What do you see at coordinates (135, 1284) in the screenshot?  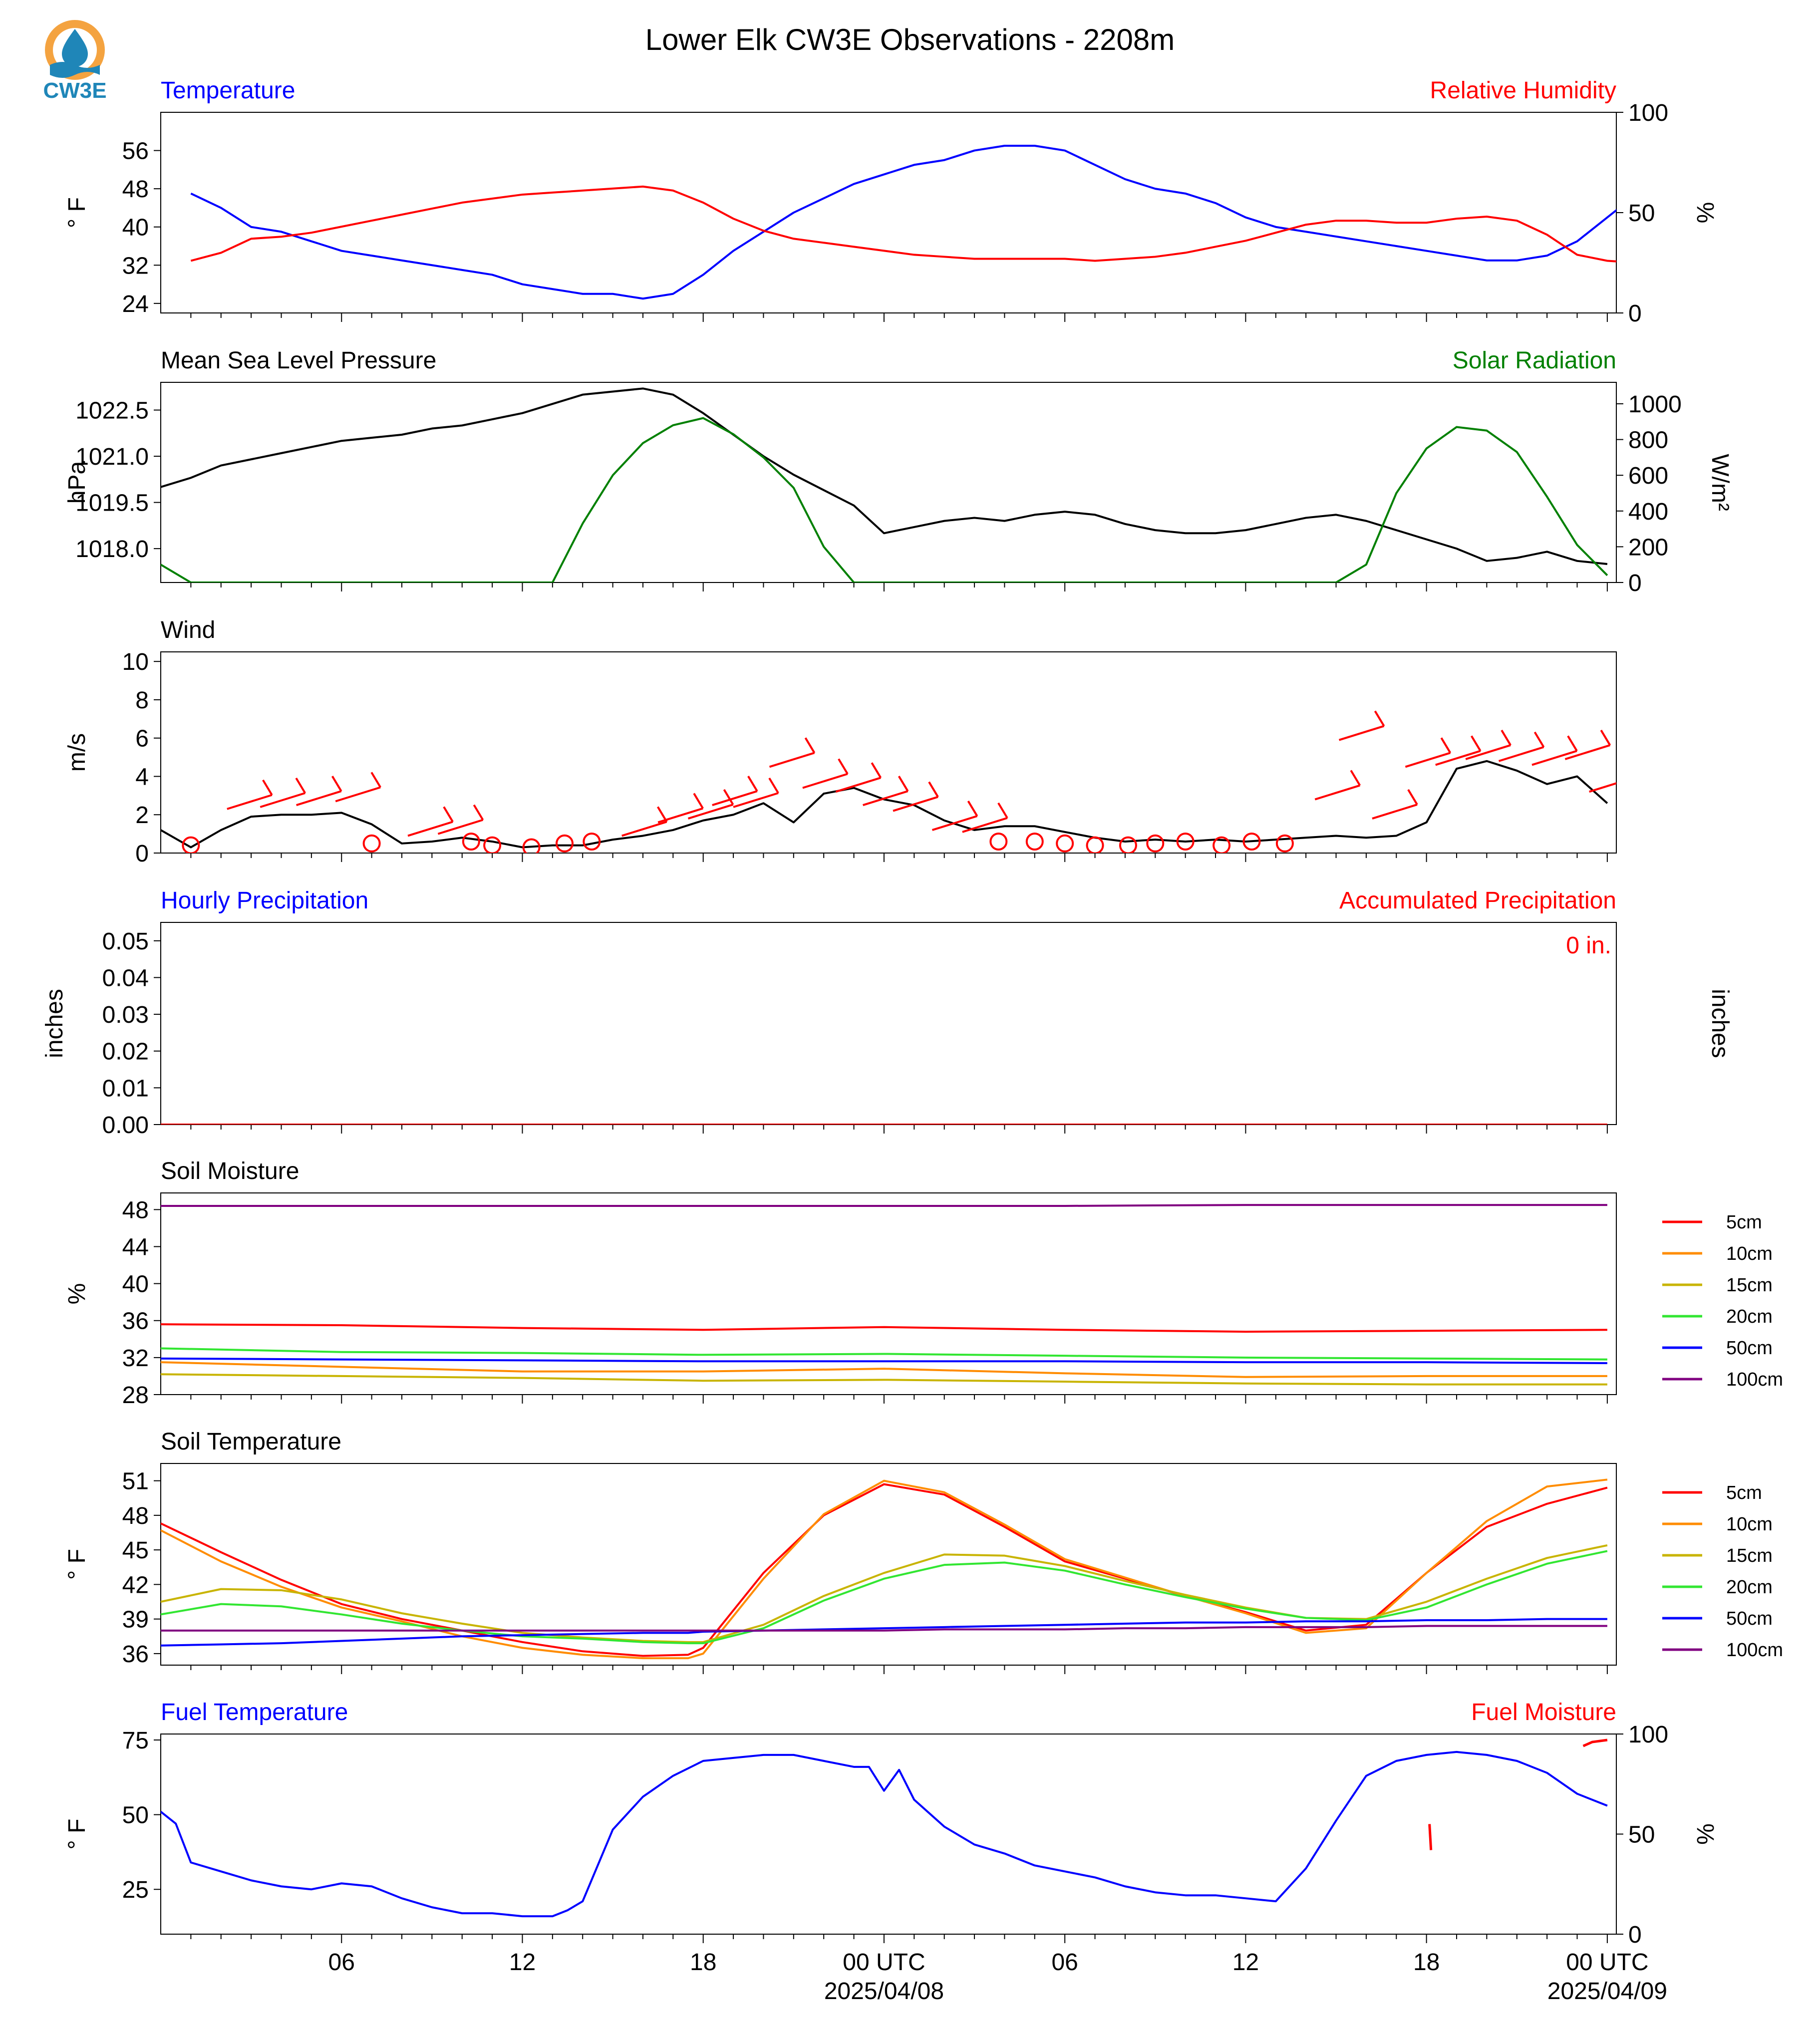 I see `y-tick-label-left: 40` at bounding box center [135, 1284].